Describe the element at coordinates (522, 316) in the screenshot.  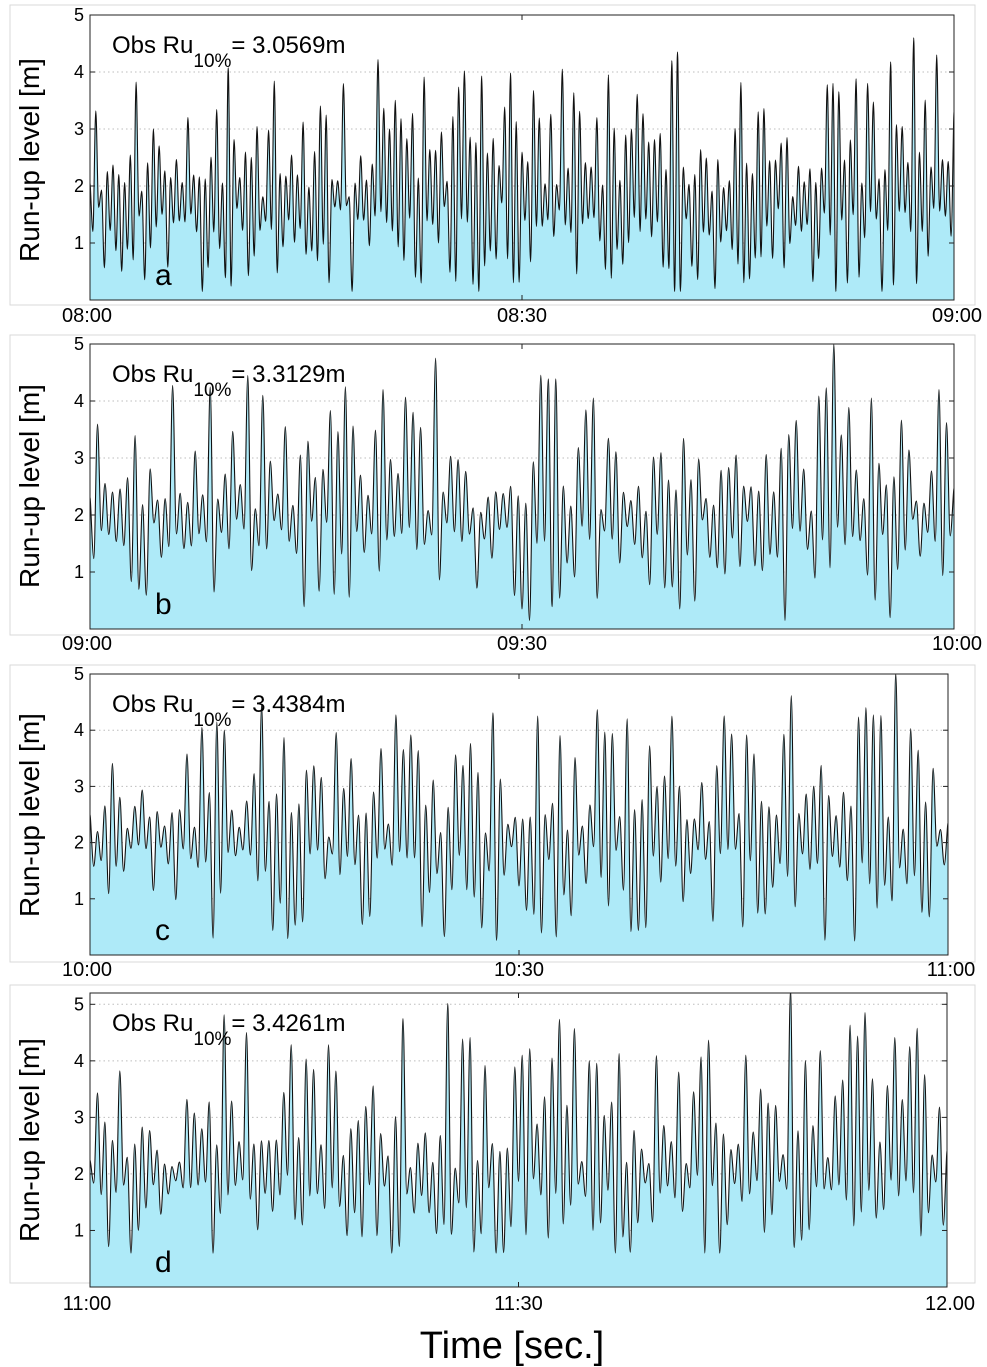
I see `x-tick-label: 08:30` at that location.